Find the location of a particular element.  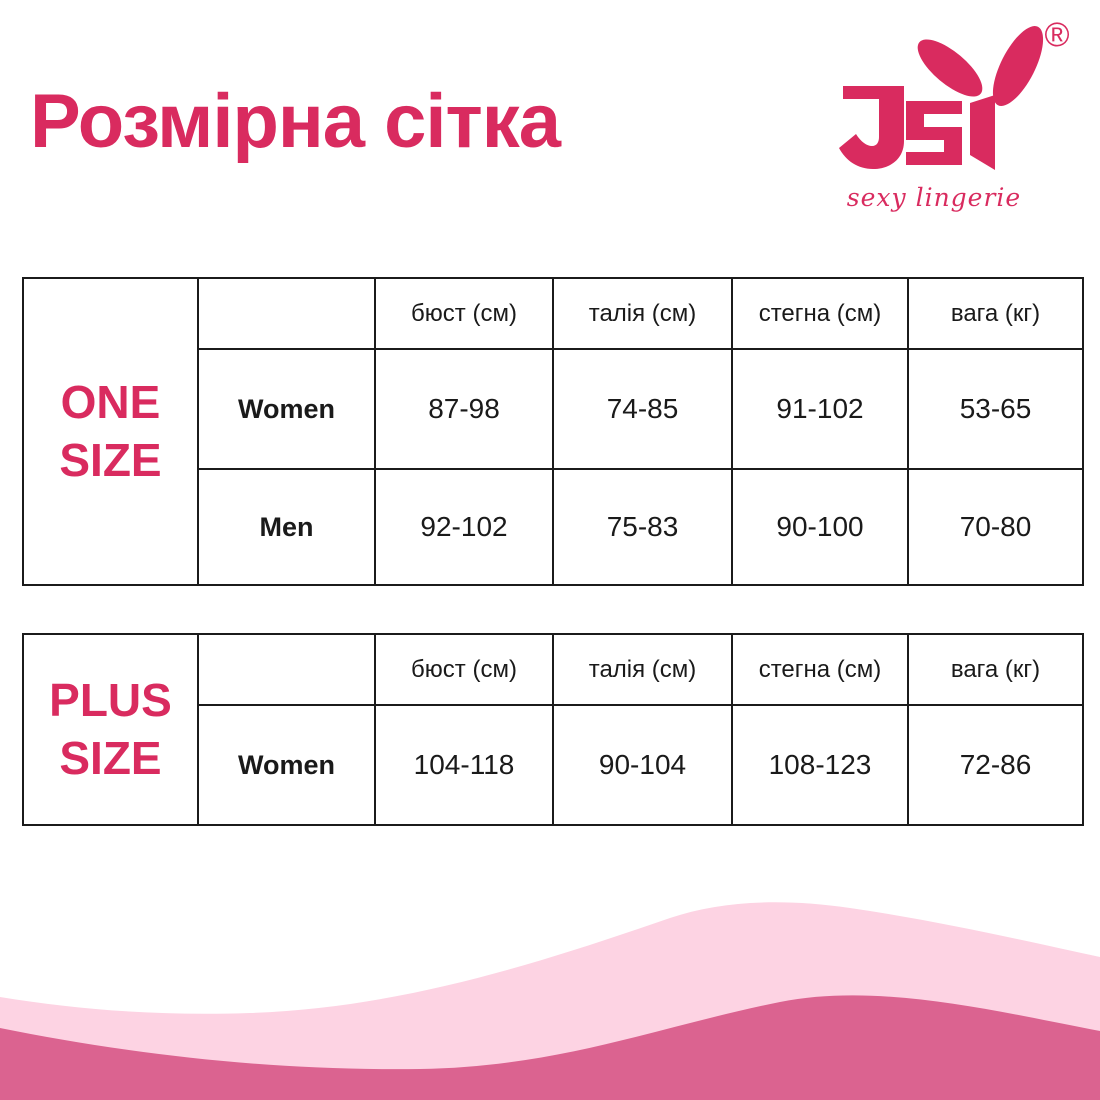

value-weight: 72-86 is located at coordinates (995, 765).